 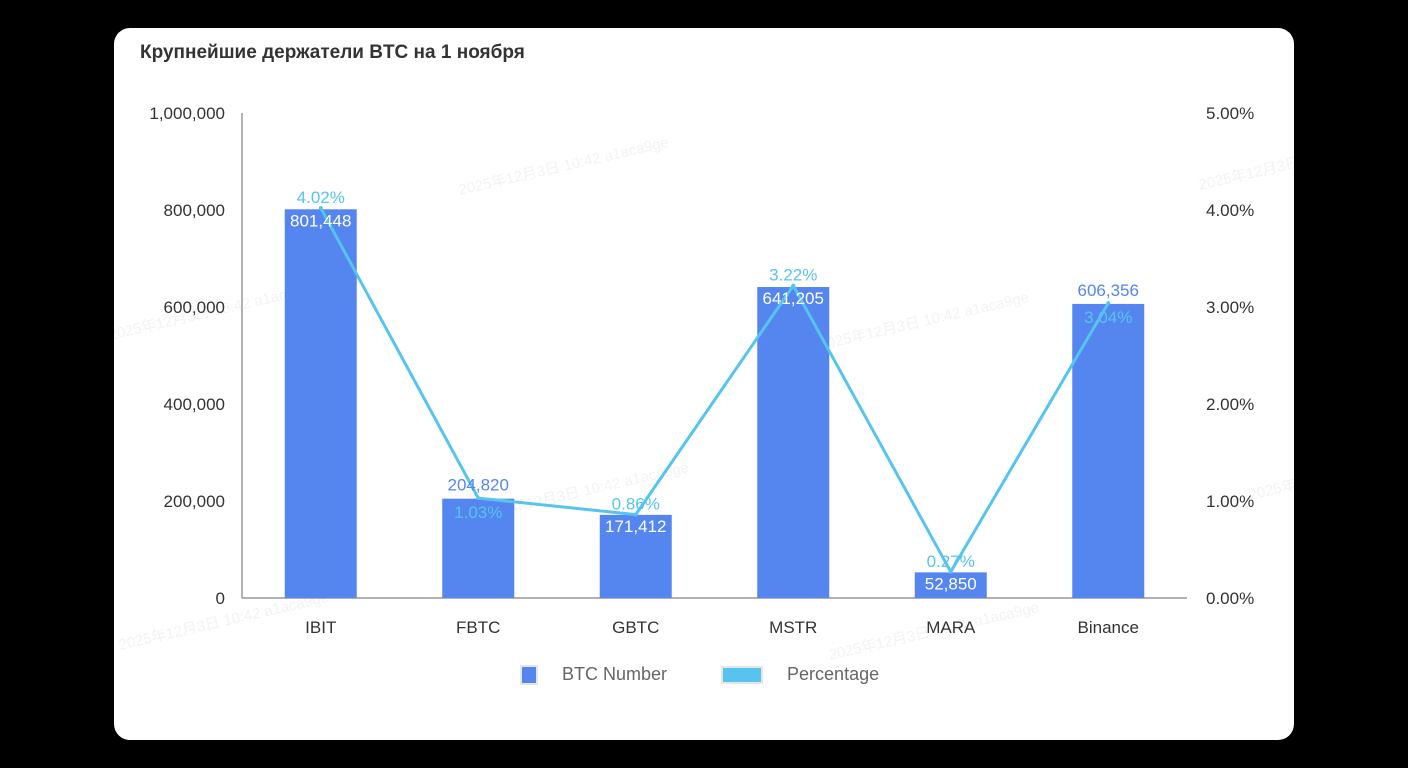 I want to click on y-right-tick-label: 5.00%, so click(x=1230, y=113).